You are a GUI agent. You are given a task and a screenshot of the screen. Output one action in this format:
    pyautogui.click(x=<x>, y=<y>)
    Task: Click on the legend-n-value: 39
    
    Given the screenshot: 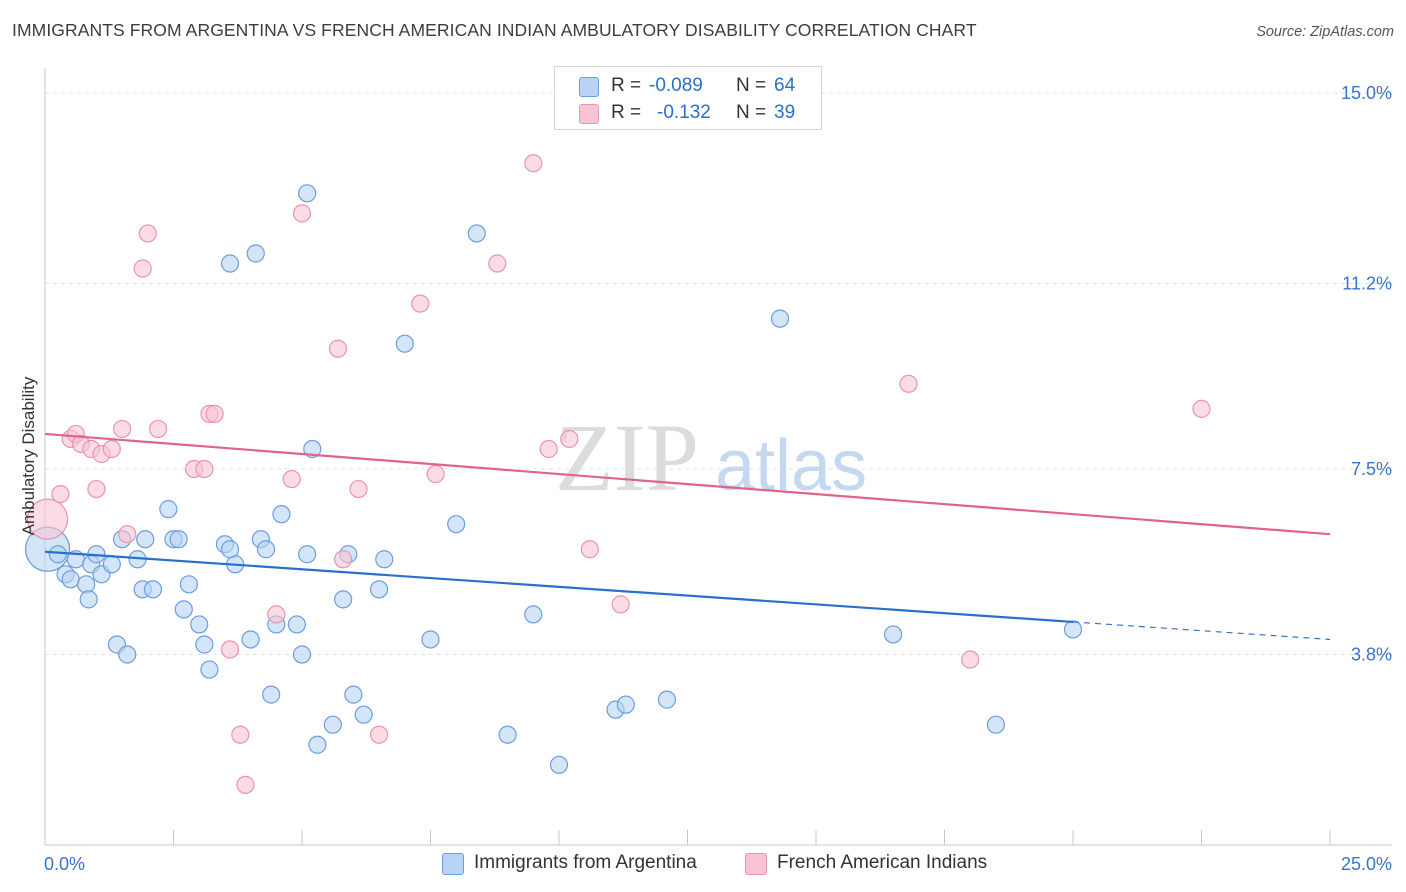 What is the action you would take?
    pyautogui.click(x=785, y=112)
    